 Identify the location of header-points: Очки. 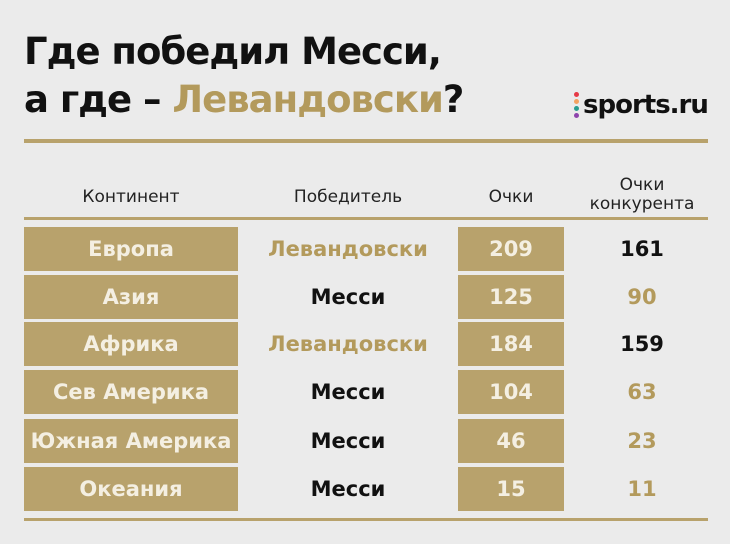
(511, 197).